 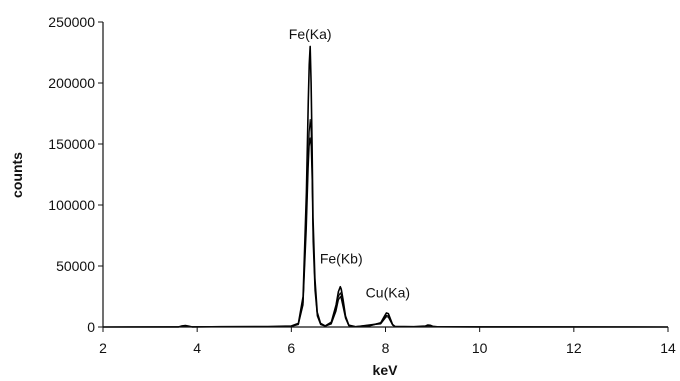 What do you see at coordinates (71, 144) in the screenshot?
I see `y-tick-label: 150000` at bounding box center [71, 144].